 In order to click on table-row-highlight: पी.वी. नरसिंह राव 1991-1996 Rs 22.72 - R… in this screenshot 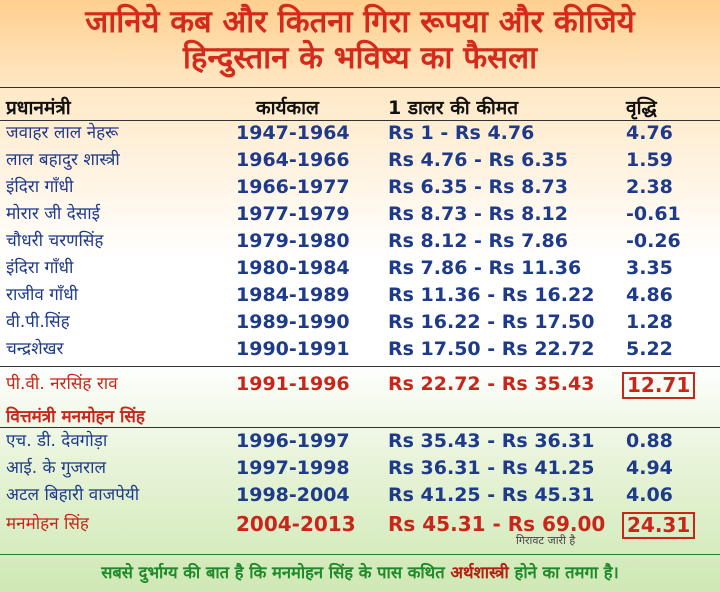, I will do `click(360, 385)`.